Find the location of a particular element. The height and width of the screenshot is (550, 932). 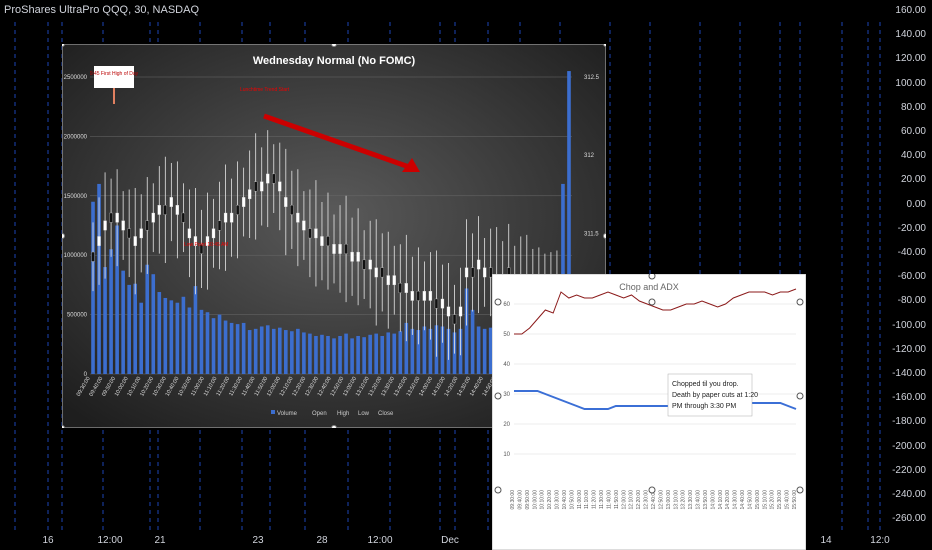

x-axis-tick: 12:50:00 is located at coordinates (661, 500).